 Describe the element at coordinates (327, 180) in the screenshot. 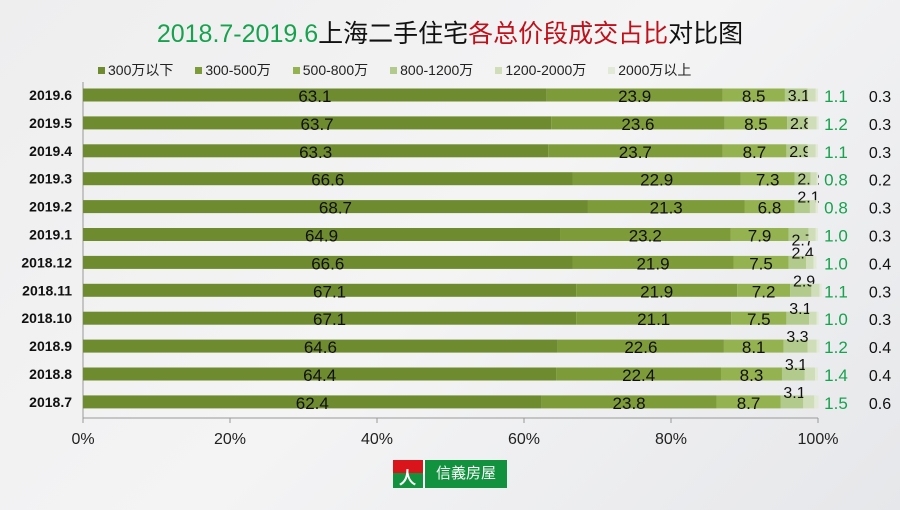

I see `data-label: 66.6` at that location.